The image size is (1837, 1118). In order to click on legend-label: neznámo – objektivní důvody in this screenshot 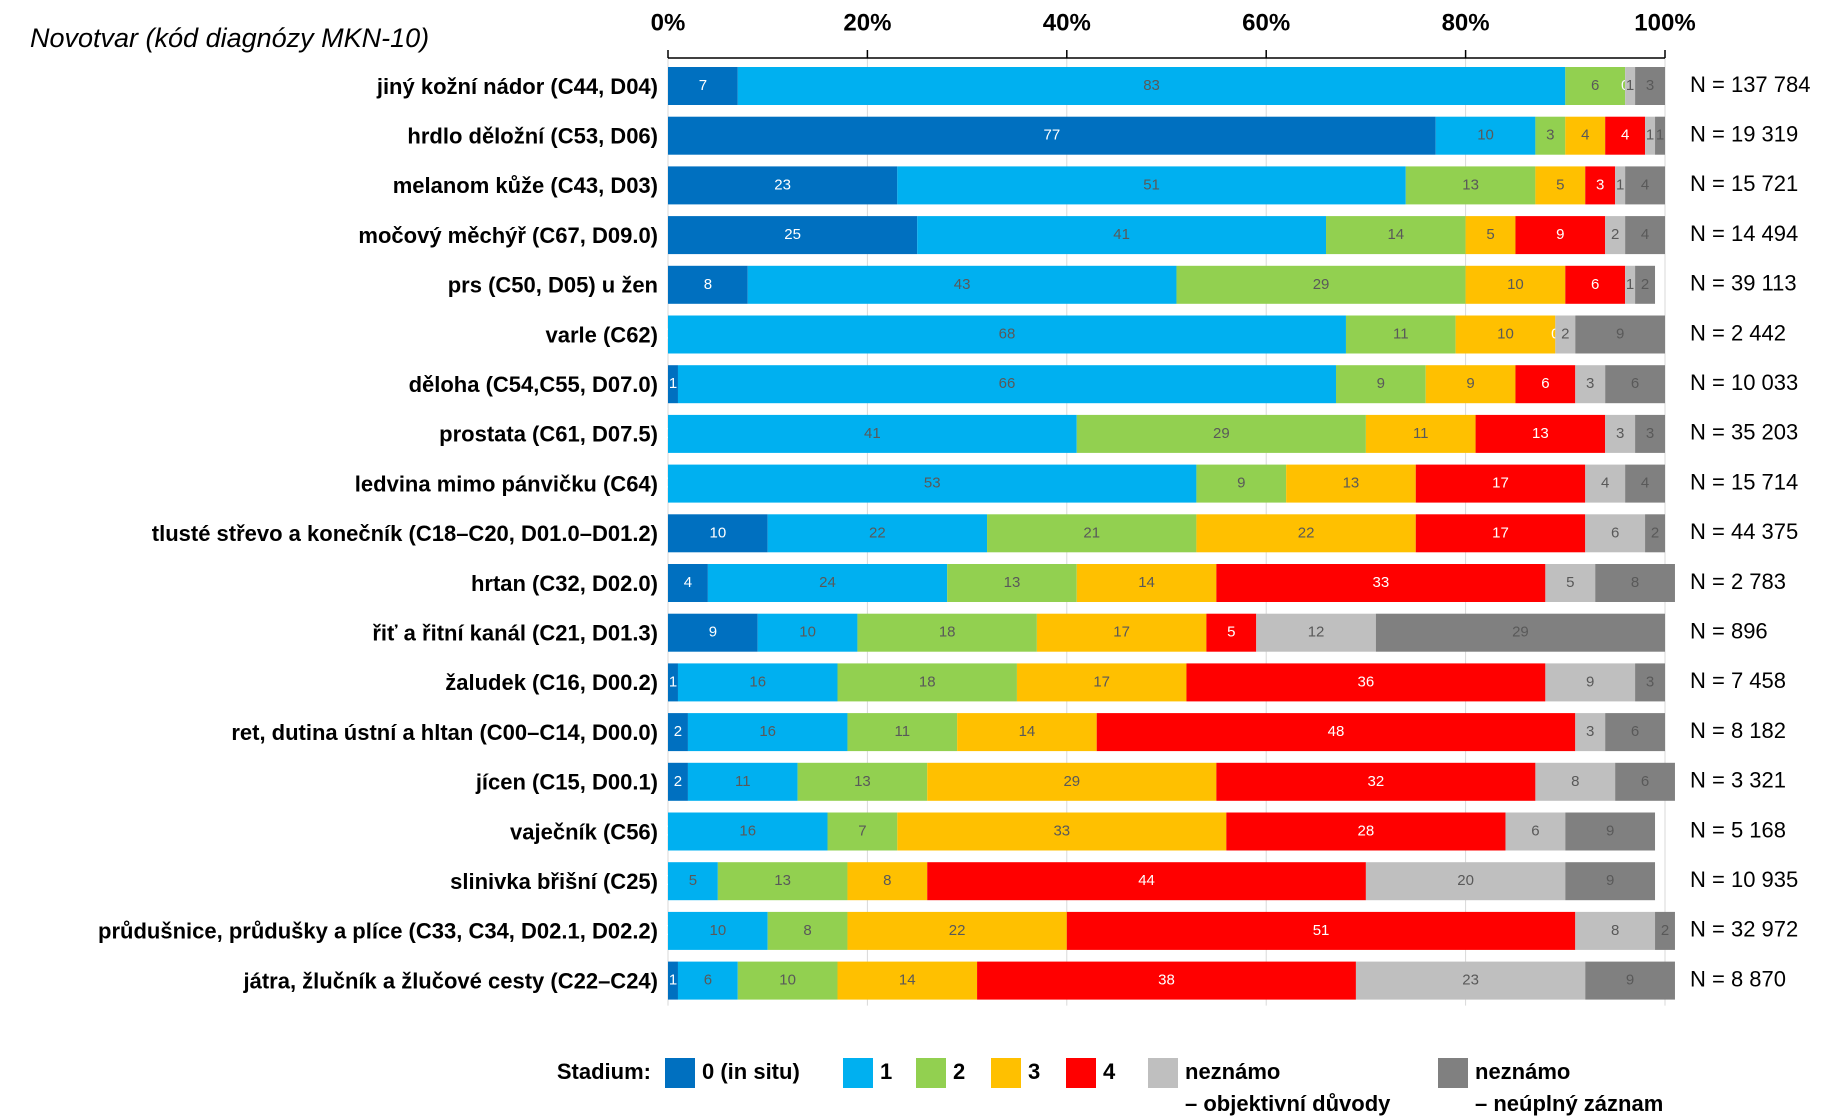, I will do `click(1288, 1087)`.